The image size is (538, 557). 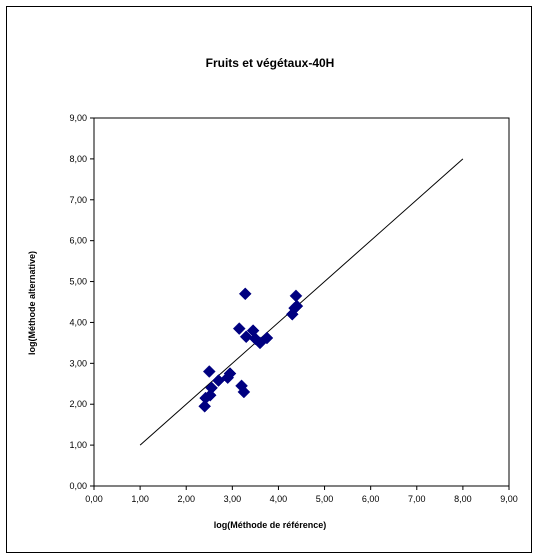 I want to click on x-tick-label: 4,00, so click(x=279, y=499).